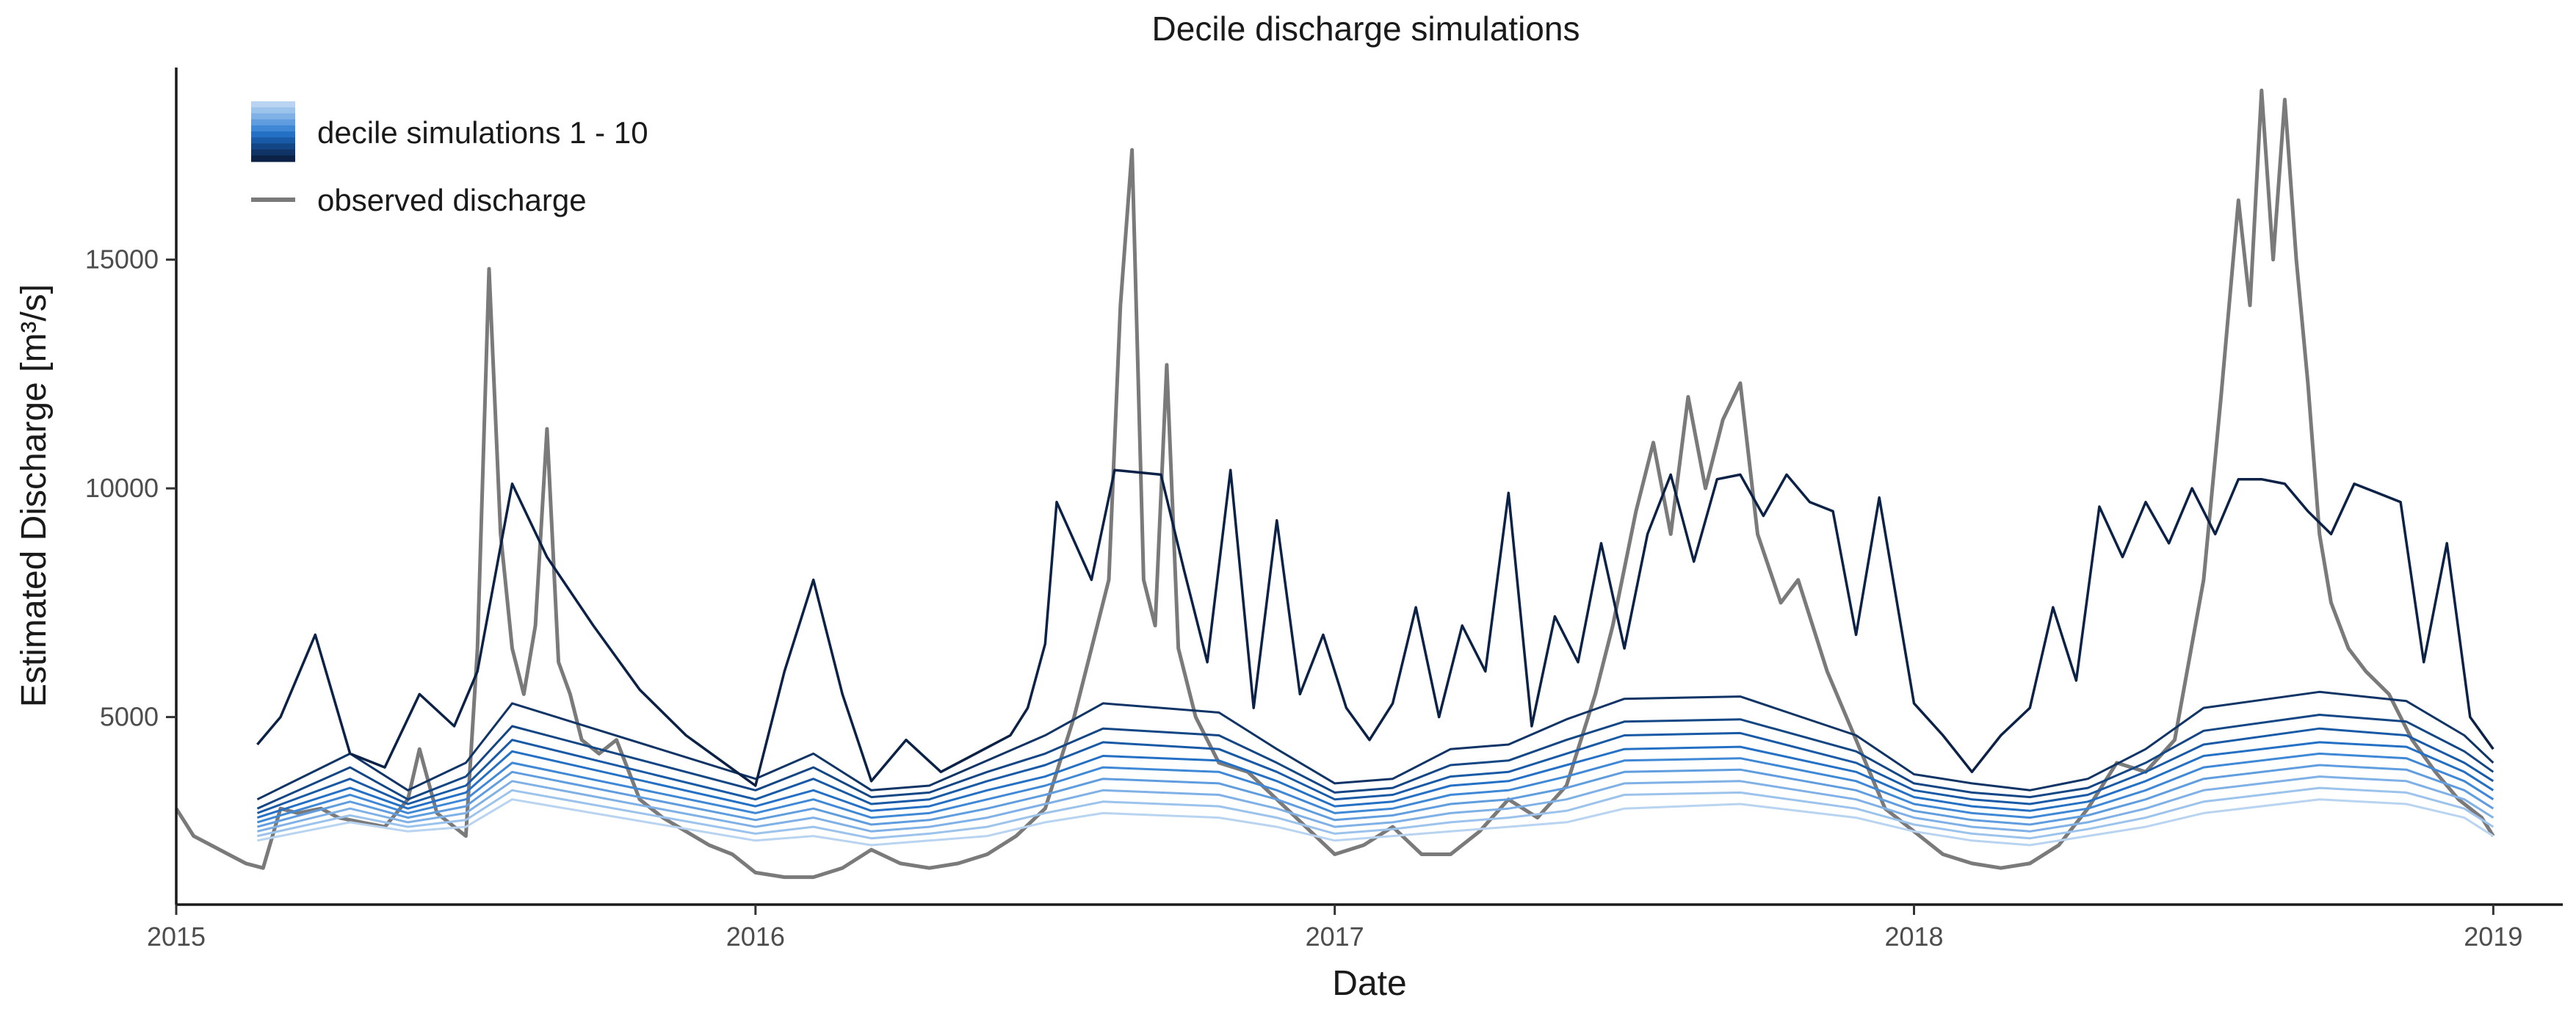 Image resolution: width=2576 pixels, height=1014 pixels. What do you see at coordinates (34, 496) in the screenshot?
I see `y-axis-label: Estimated Discharge [m³/s]` at bounding box center [34, 496].